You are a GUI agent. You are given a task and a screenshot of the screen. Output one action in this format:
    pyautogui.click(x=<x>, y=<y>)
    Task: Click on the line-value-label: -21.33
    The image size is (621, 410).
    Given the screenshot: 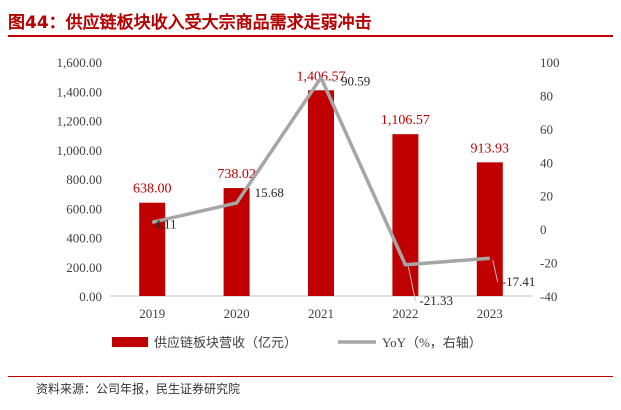 What is the action you would take?
    pyautogui.click(x=436, y=300)
    